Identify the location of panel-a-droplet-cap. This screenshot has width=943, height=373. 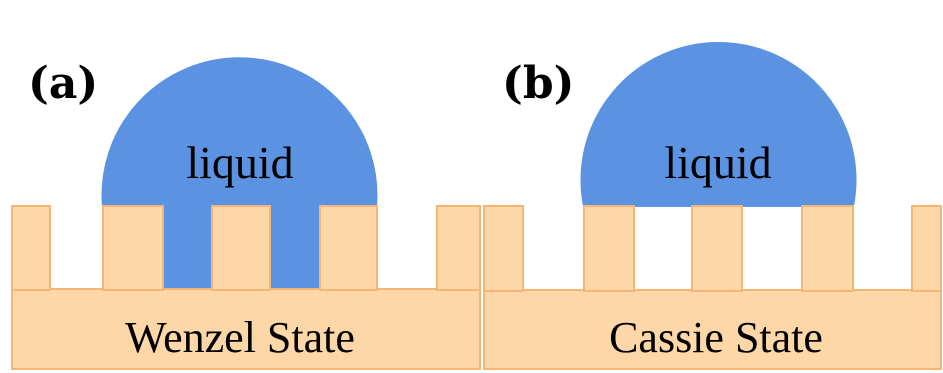
(239, 132).